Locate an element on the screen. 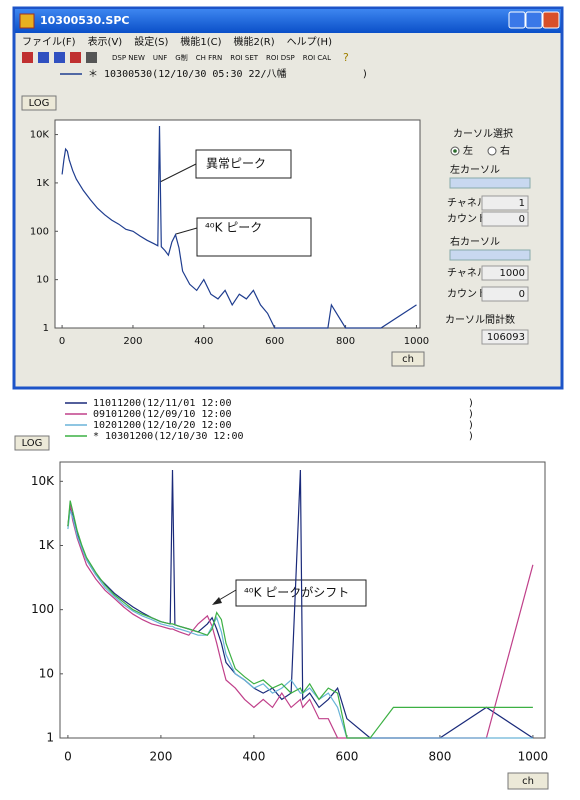 This screenshot has height=800, width=580. toolbar-button: UNF is located at coordinates (160, 58).